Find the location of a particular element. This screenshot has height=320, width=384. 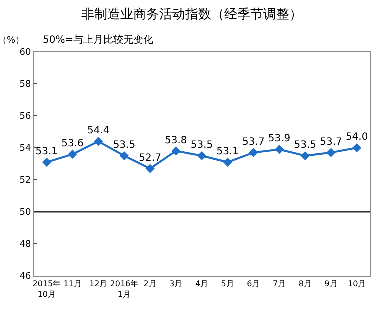

data-label: 54.0 is located at coordinates (357, 138).